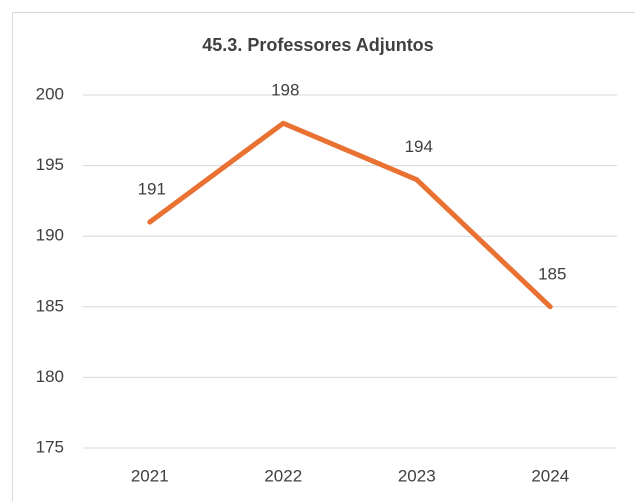 The image size is (635, 501). I want to click on data-label: 198, so click(285, 90).